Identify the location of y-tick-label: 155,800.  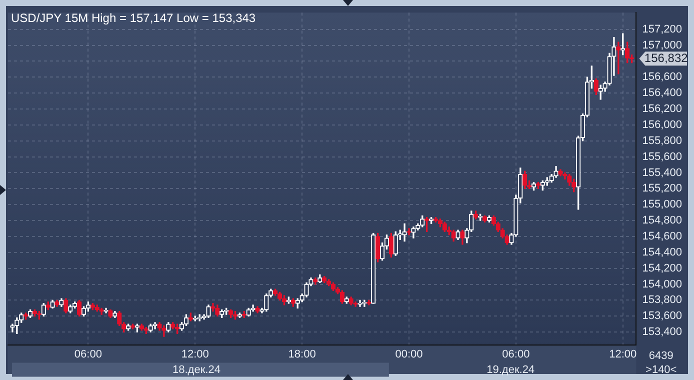
(662, 140).